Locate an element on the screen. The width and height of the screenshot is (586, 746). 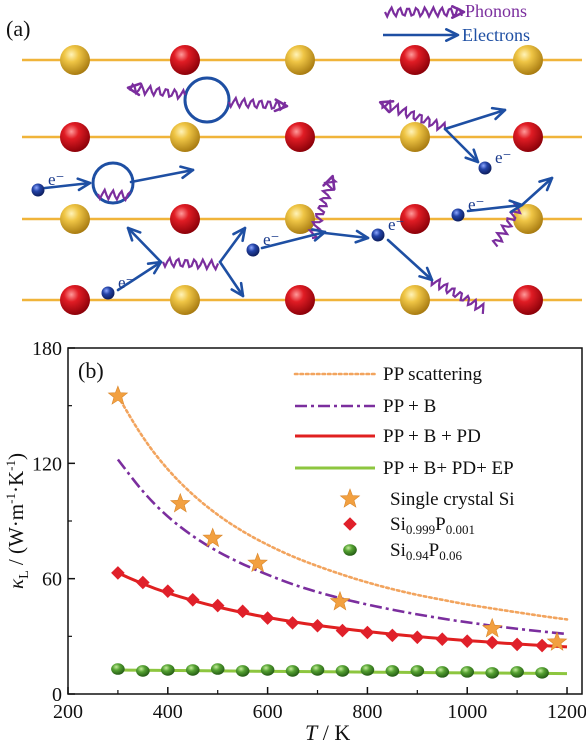
y-axis-title-symbol: κ is located at coordinates (16, 583).